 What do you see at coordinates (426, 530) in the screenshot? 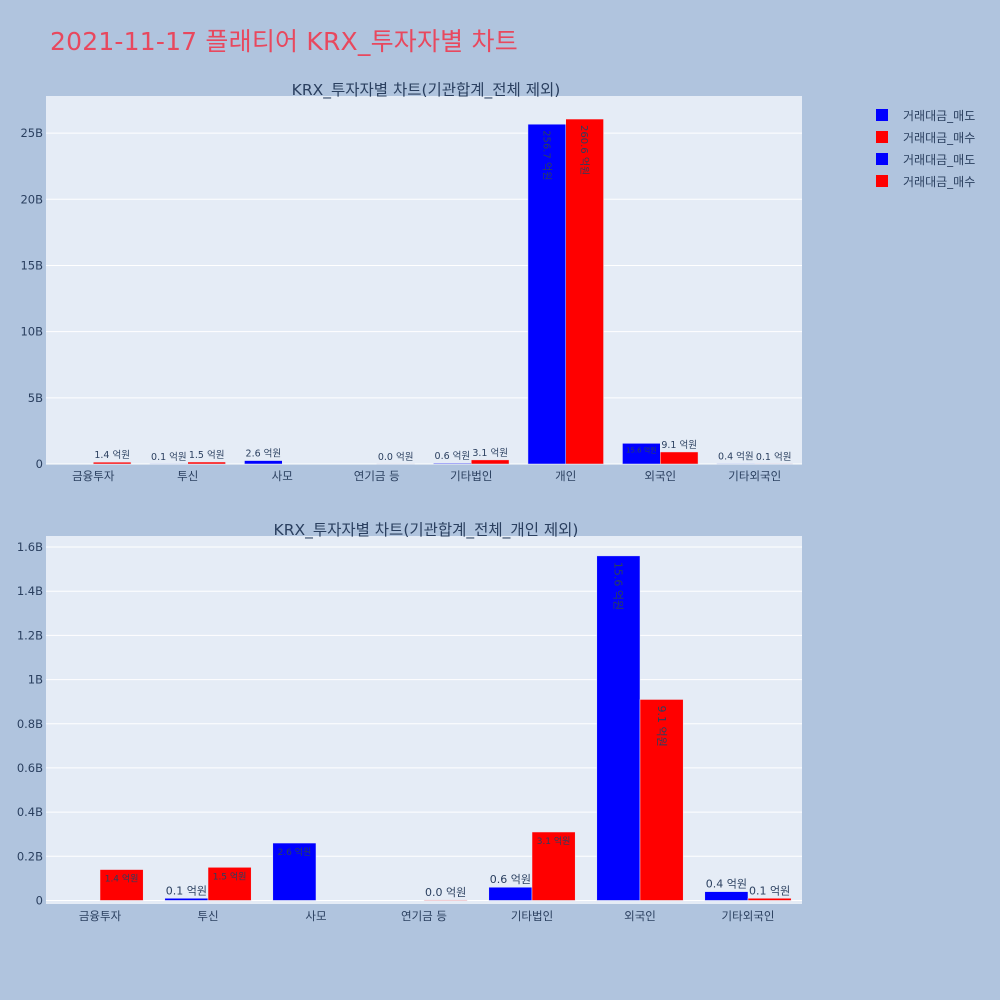
I see `chart-title: KRX_투자자별 차트(기관합계_전체_개인 제외)` at bounding box center [426, 530].